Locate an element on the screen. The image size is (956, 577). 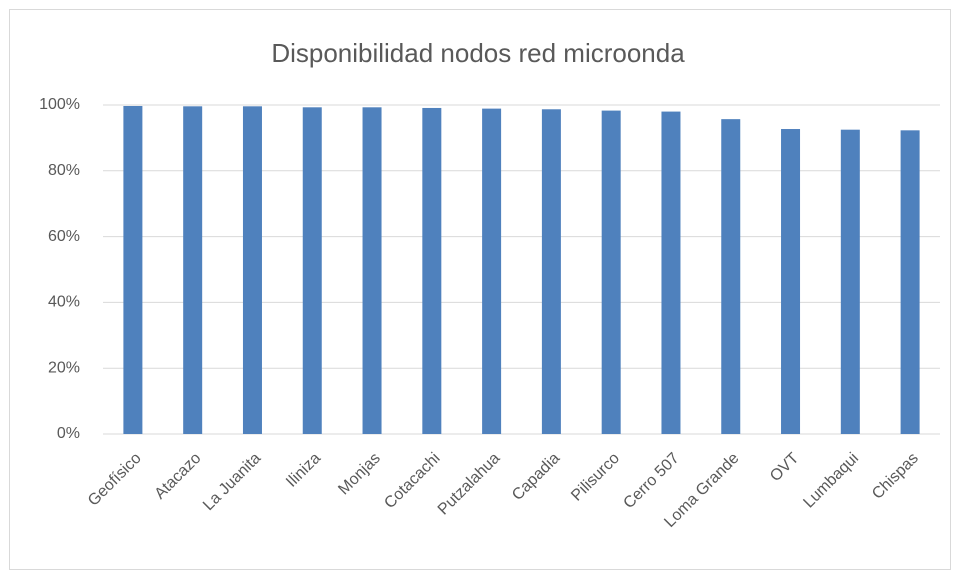
y-tick-label: 80% is located at coordinates (64, 170).